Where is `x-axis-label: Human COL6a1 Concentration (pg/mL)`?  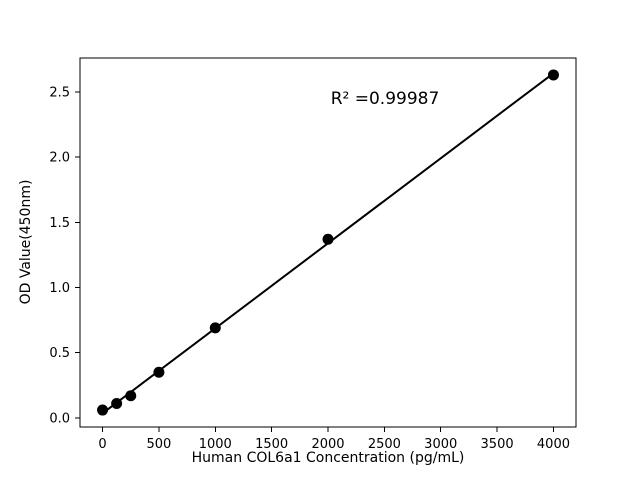 x-axis-label: Human COL6a1 Concentration (pg/mL) is located at coordinates (328, 458).